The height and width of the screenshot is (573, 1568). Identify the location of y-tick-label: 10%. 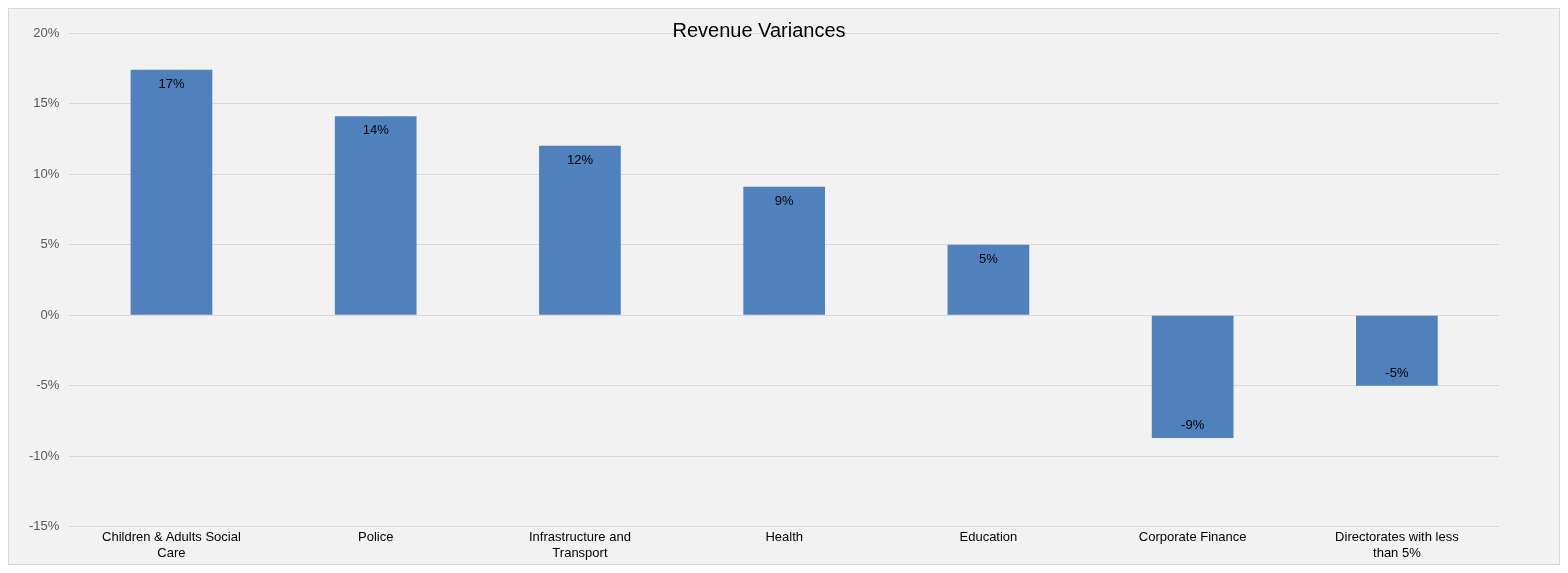
(46, 173).